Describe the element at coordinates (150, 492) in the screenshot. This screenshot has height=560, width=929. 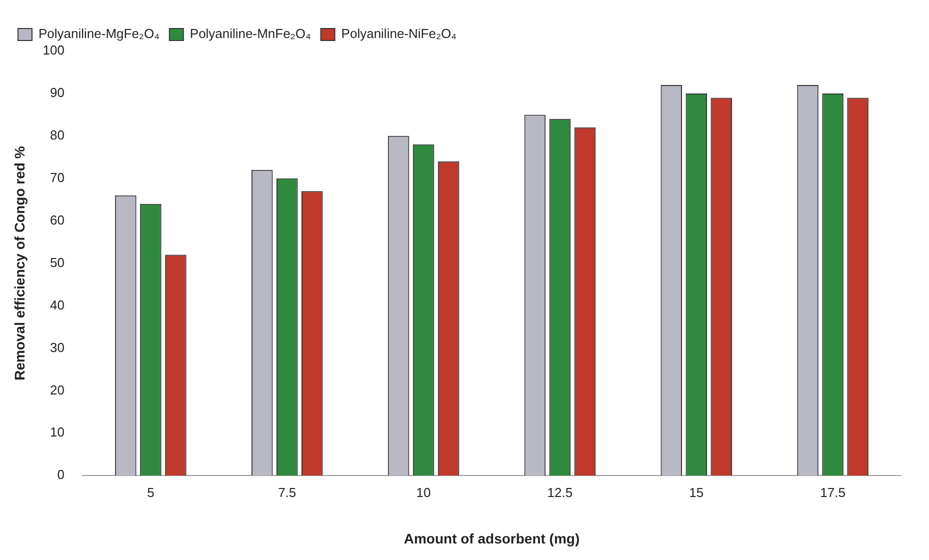
I see `x-tick-label: 5` at that location.